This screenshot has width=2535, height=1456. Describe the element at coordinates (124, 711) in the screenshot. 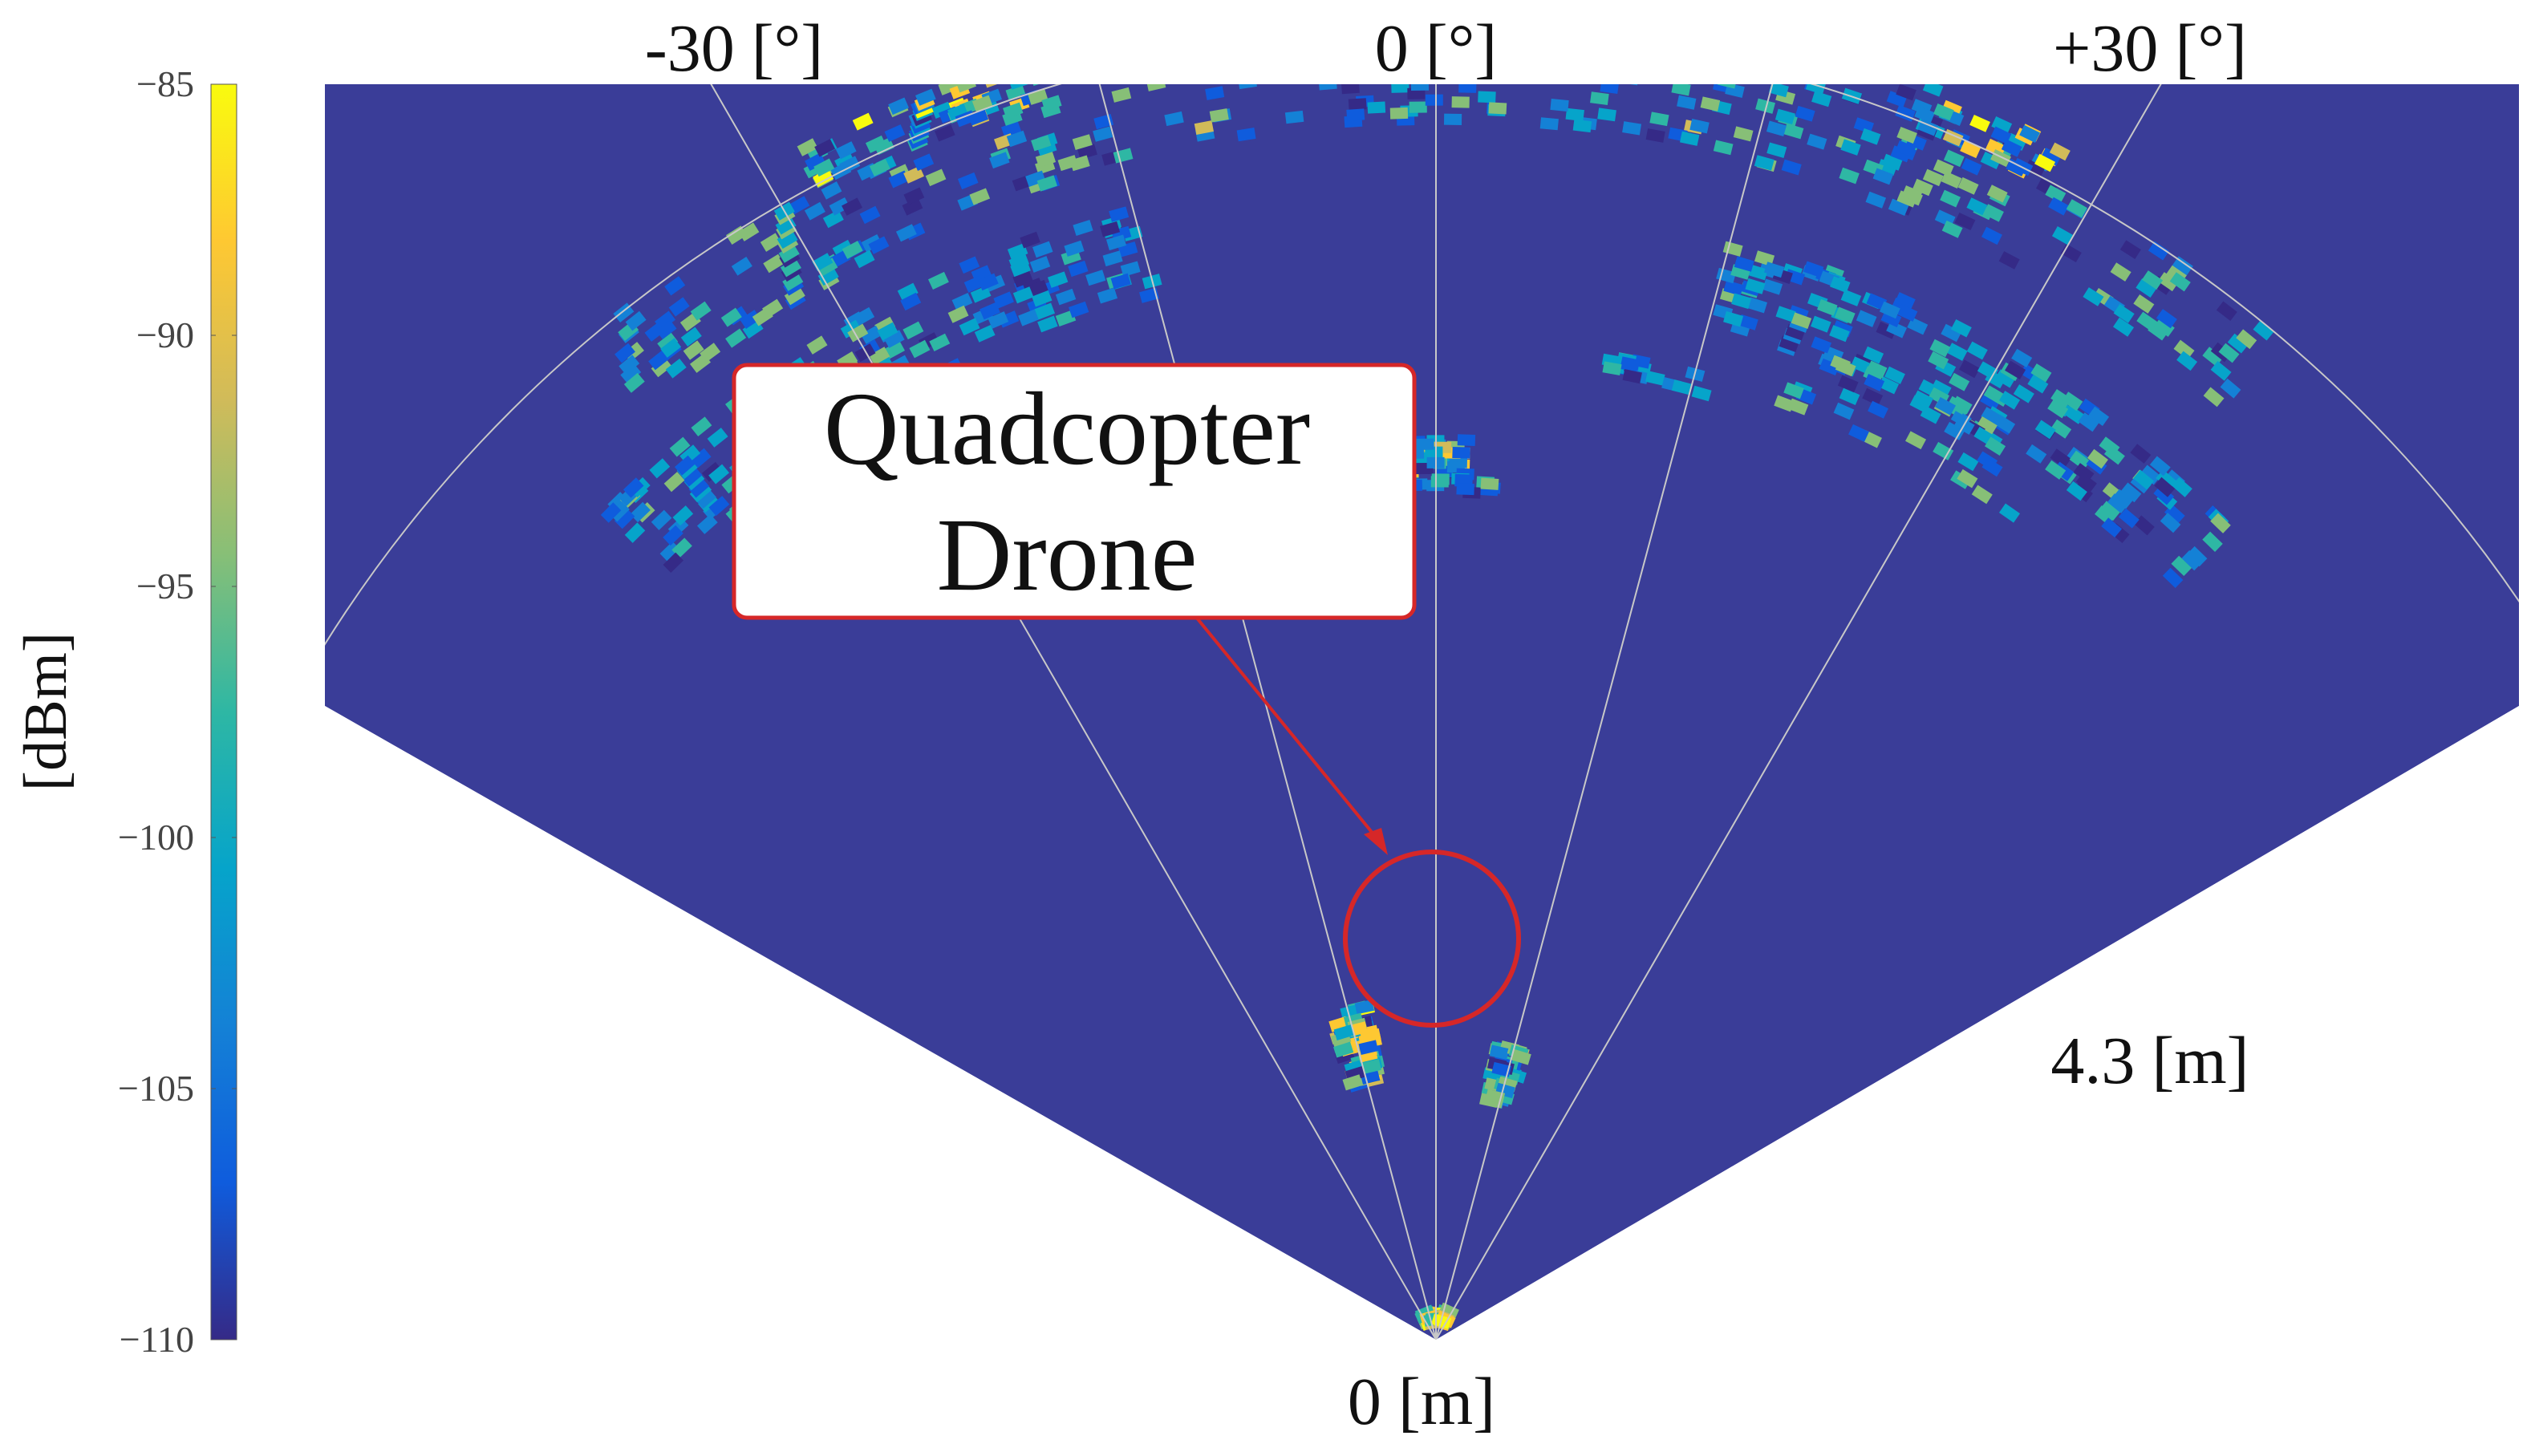

I see `colorbar: −85 −90 −95 −100 −105 −110 [dBm]` at that location.